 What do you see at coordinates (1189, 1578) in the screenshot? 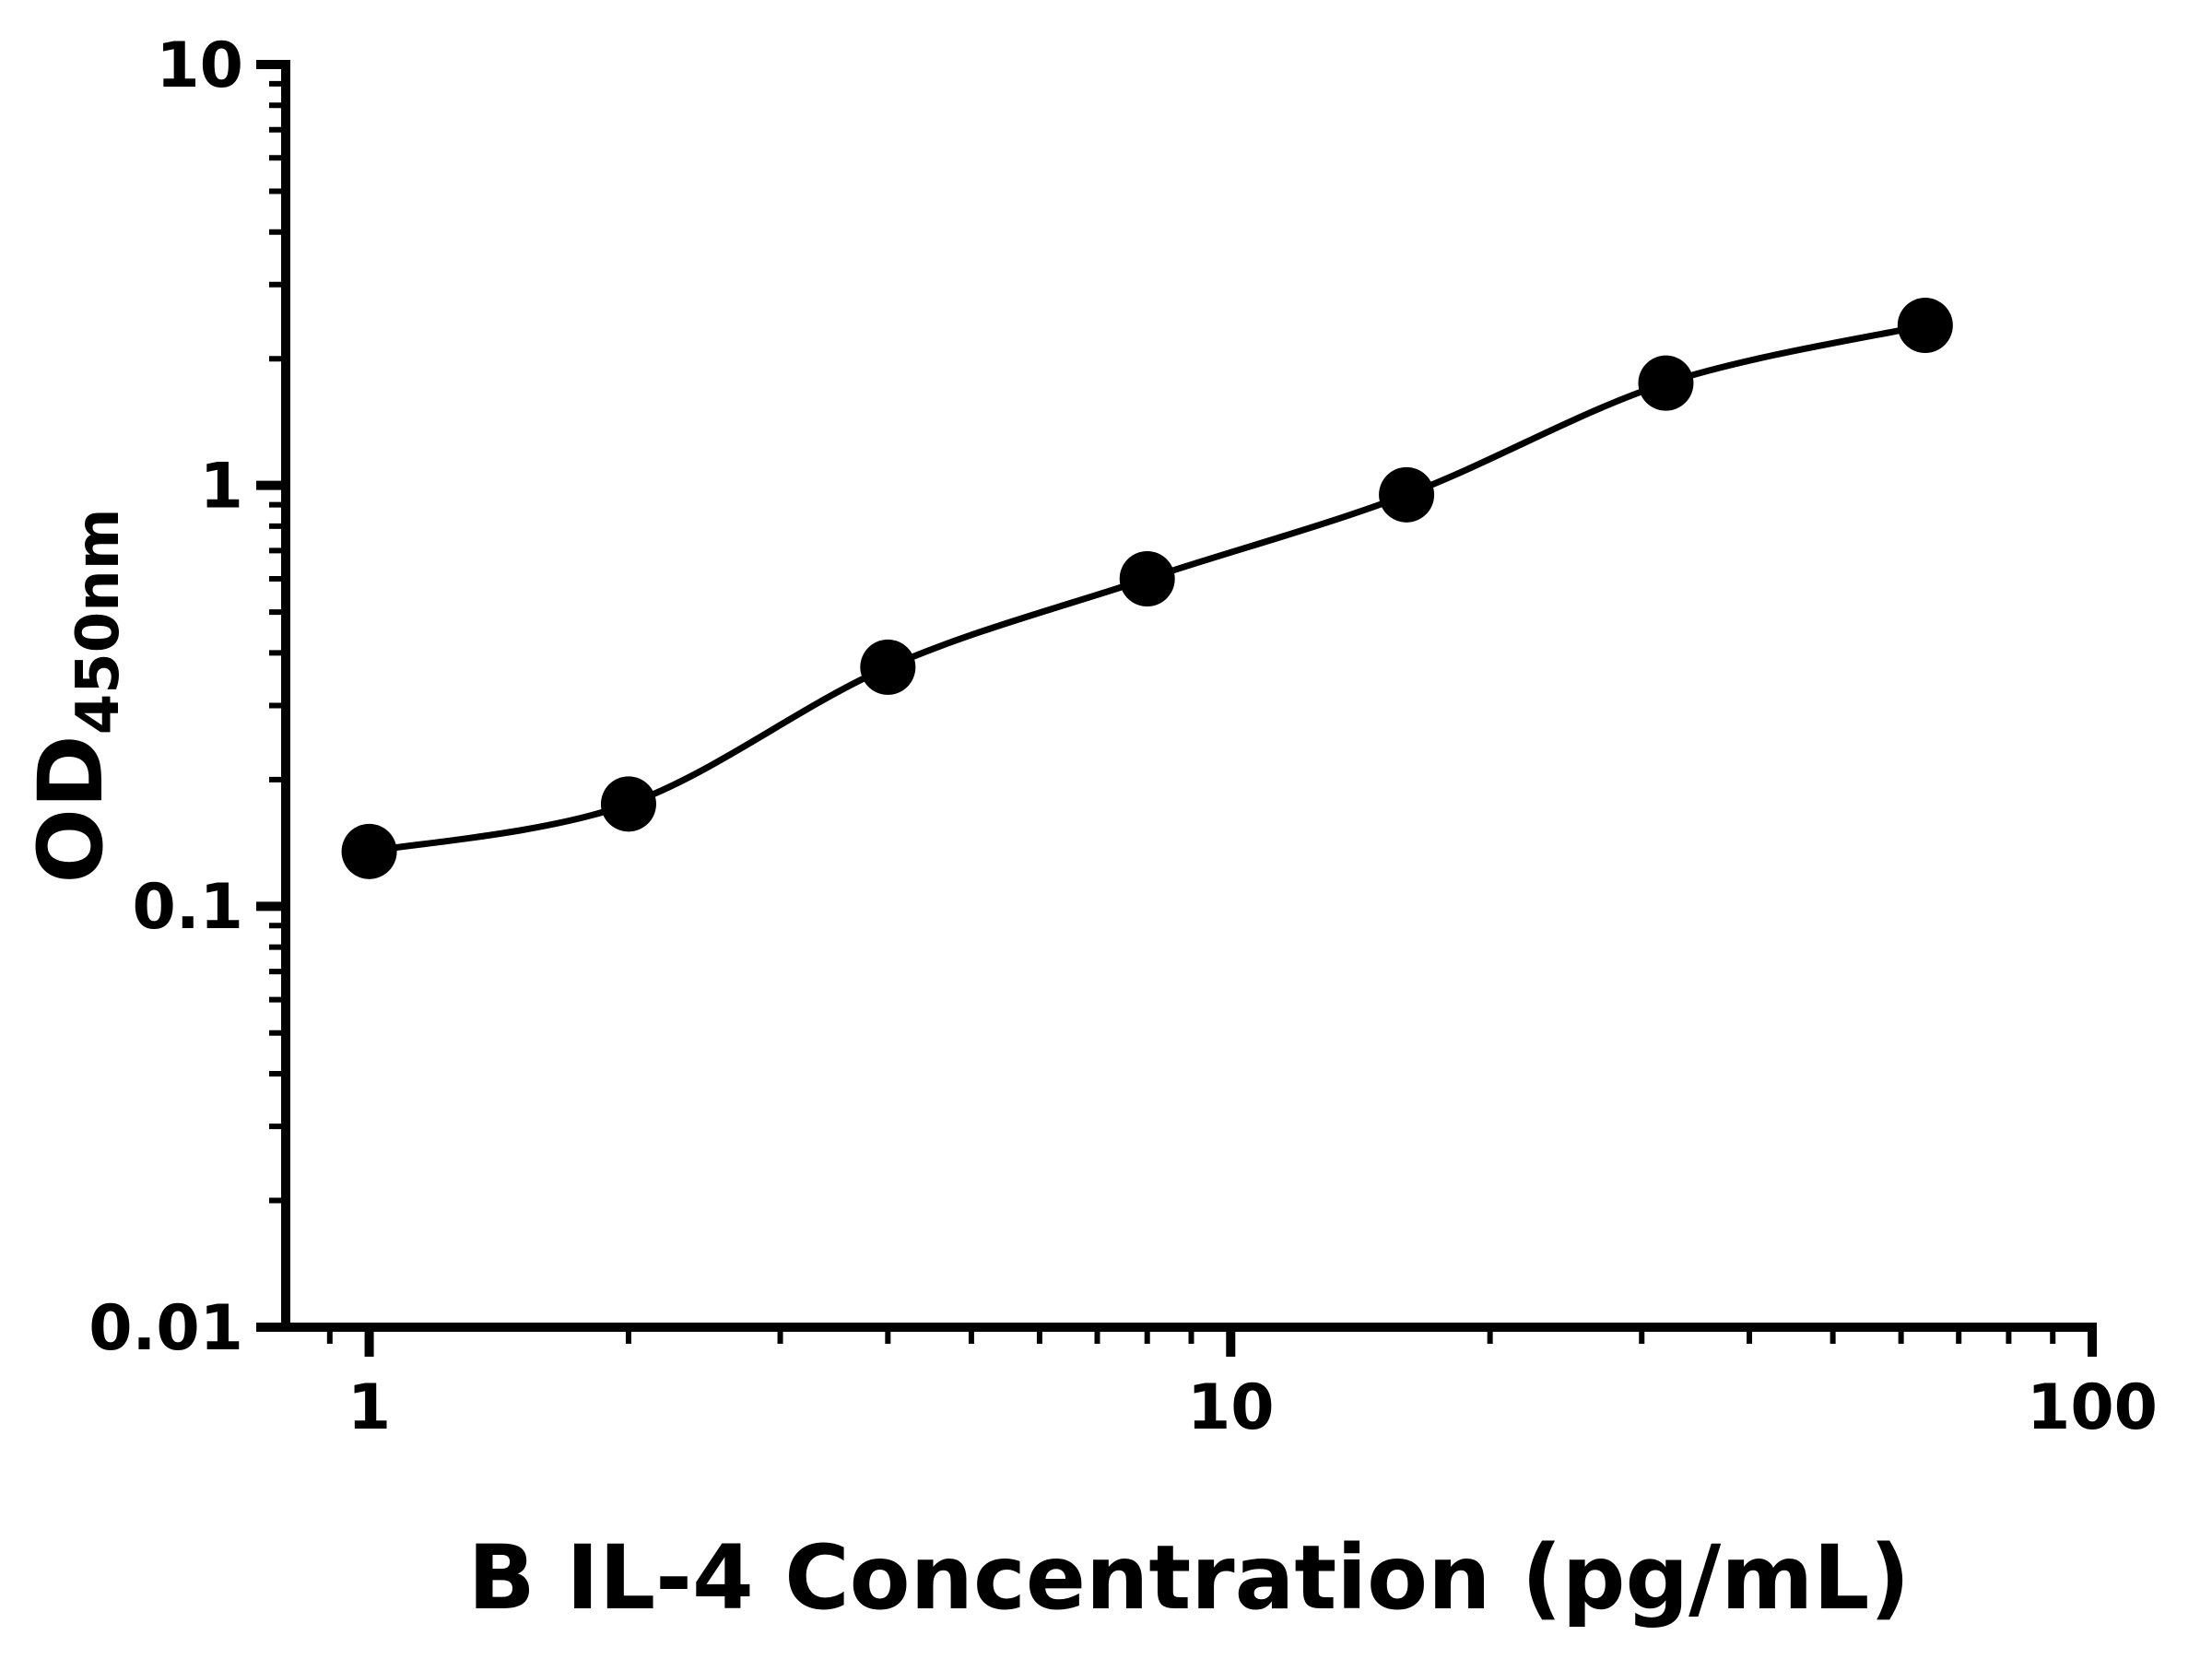
I see `x-axis-title: B IL-4 Concentration (pg/mL)` at bounding box center [1189, 1578].